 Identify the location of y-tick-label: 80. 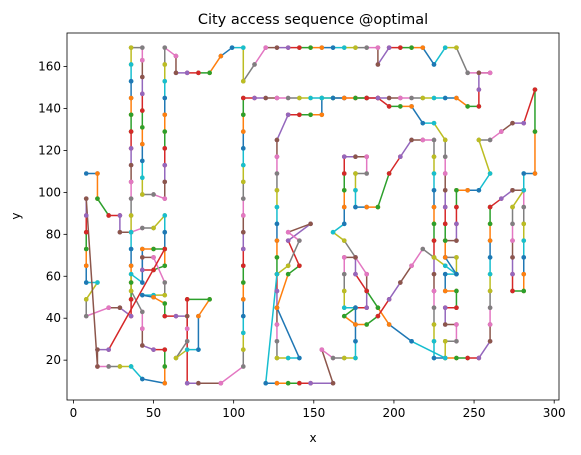
(53, 234).